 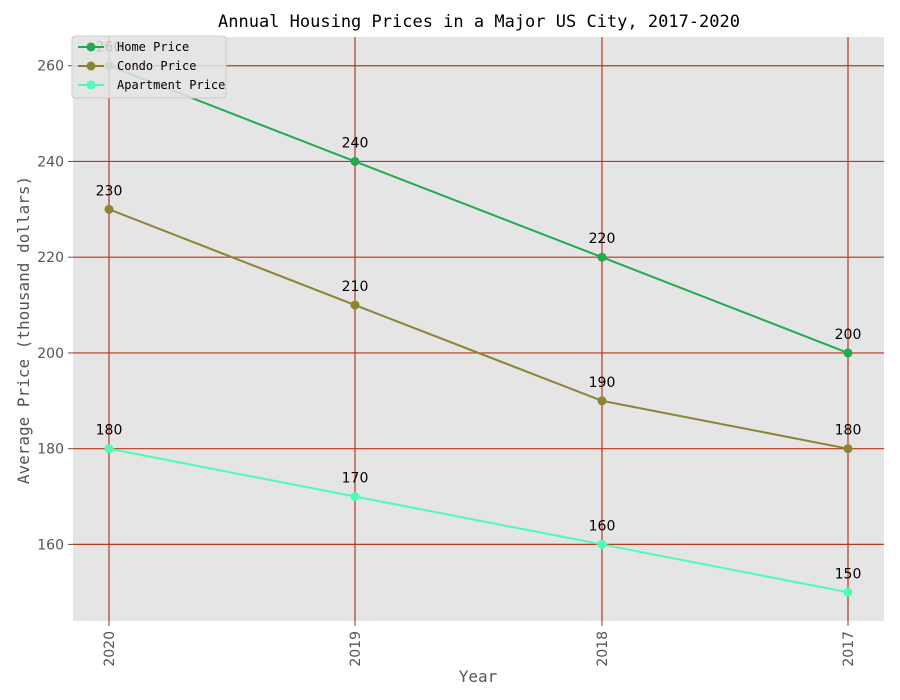 I want to click on legend-box, so click(x=149, y=67).